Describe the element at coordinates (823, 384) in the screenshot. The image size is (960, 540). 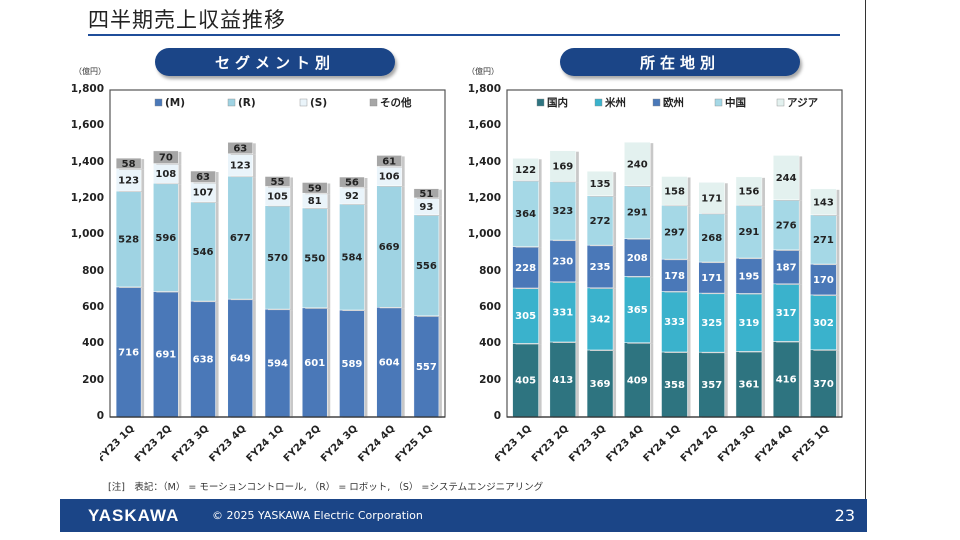
I see `data-label: 370` at that location.